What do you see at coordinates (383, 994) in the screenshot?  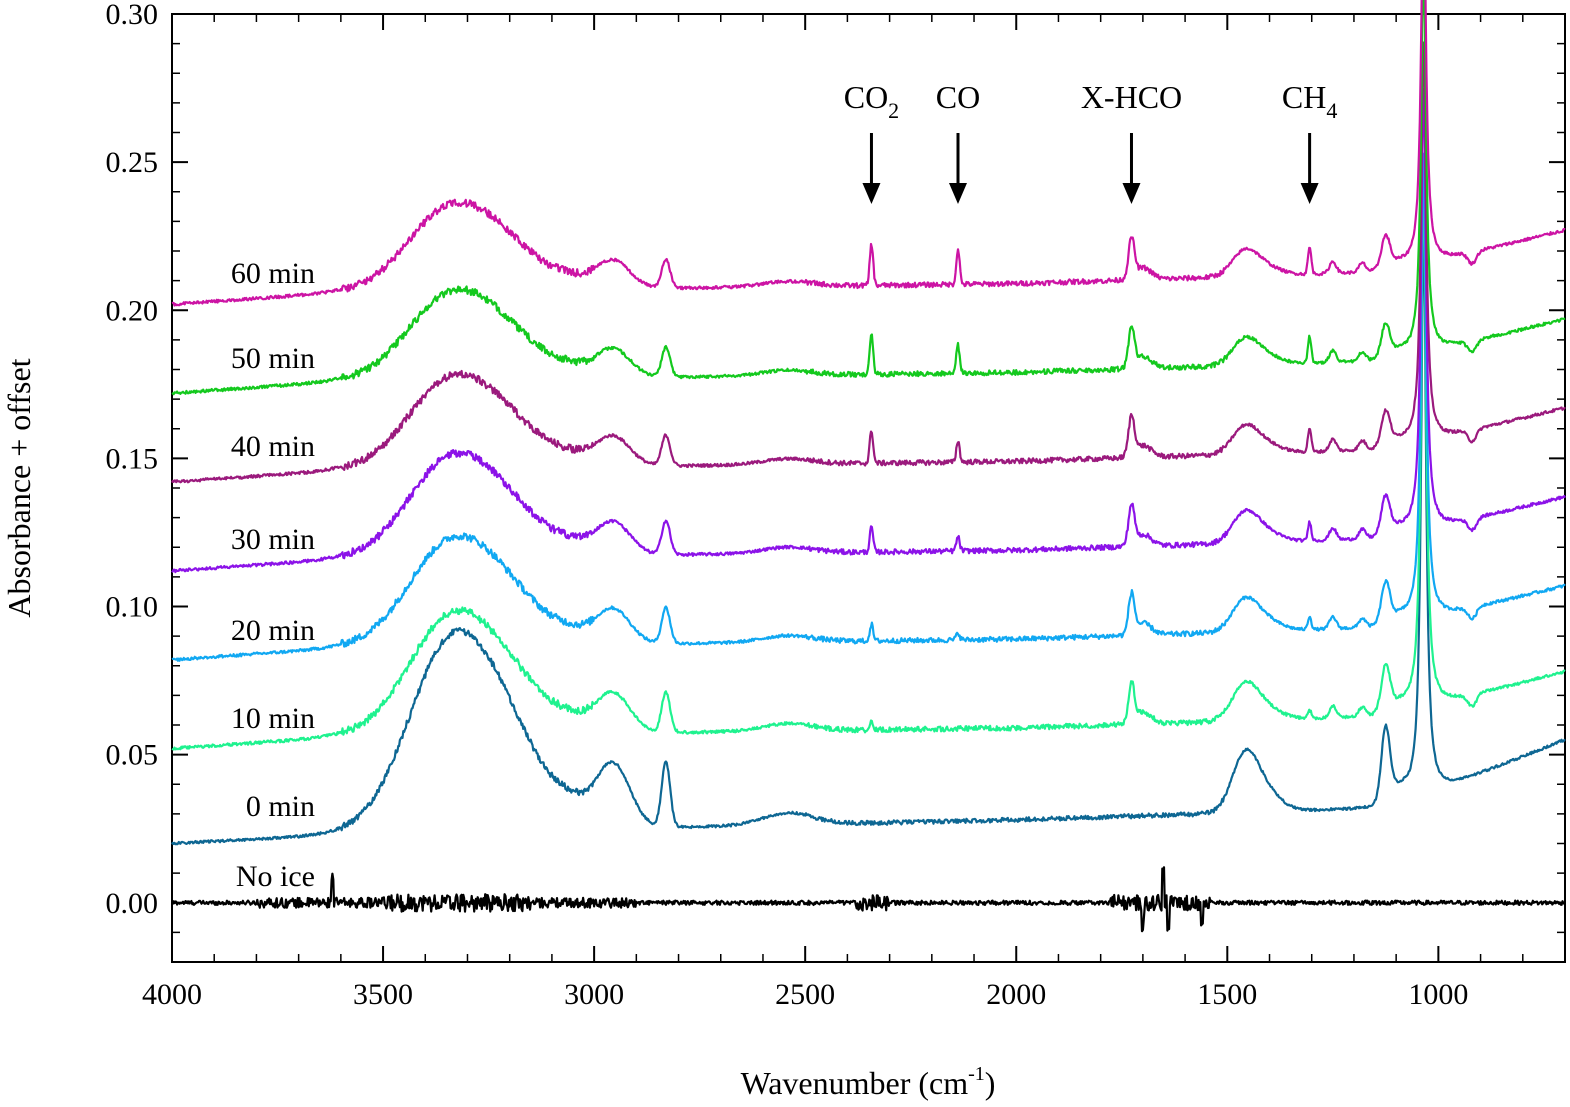 I see `x-tick-label: 3500` at bounding box center [383, 994].